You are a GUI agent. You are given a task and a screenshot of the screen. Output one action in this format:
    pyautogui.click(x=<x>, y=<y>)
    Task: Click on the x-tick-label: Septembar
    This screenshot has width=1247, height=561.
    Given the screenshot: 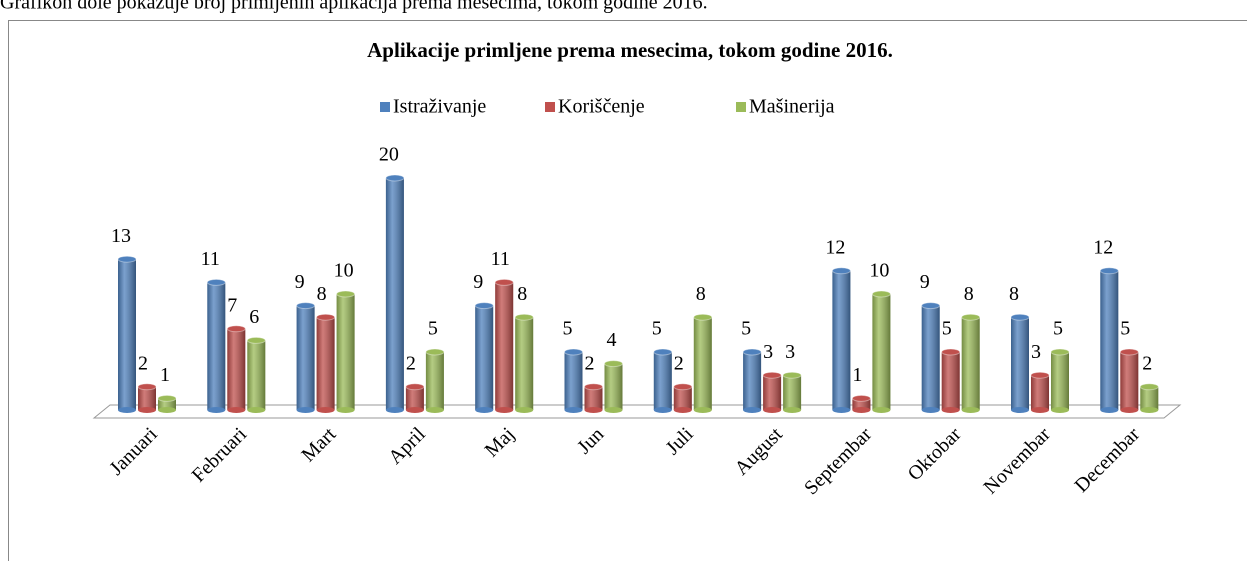 What is the action you would take?
    pyautogui.click(x=838, y=461)
    